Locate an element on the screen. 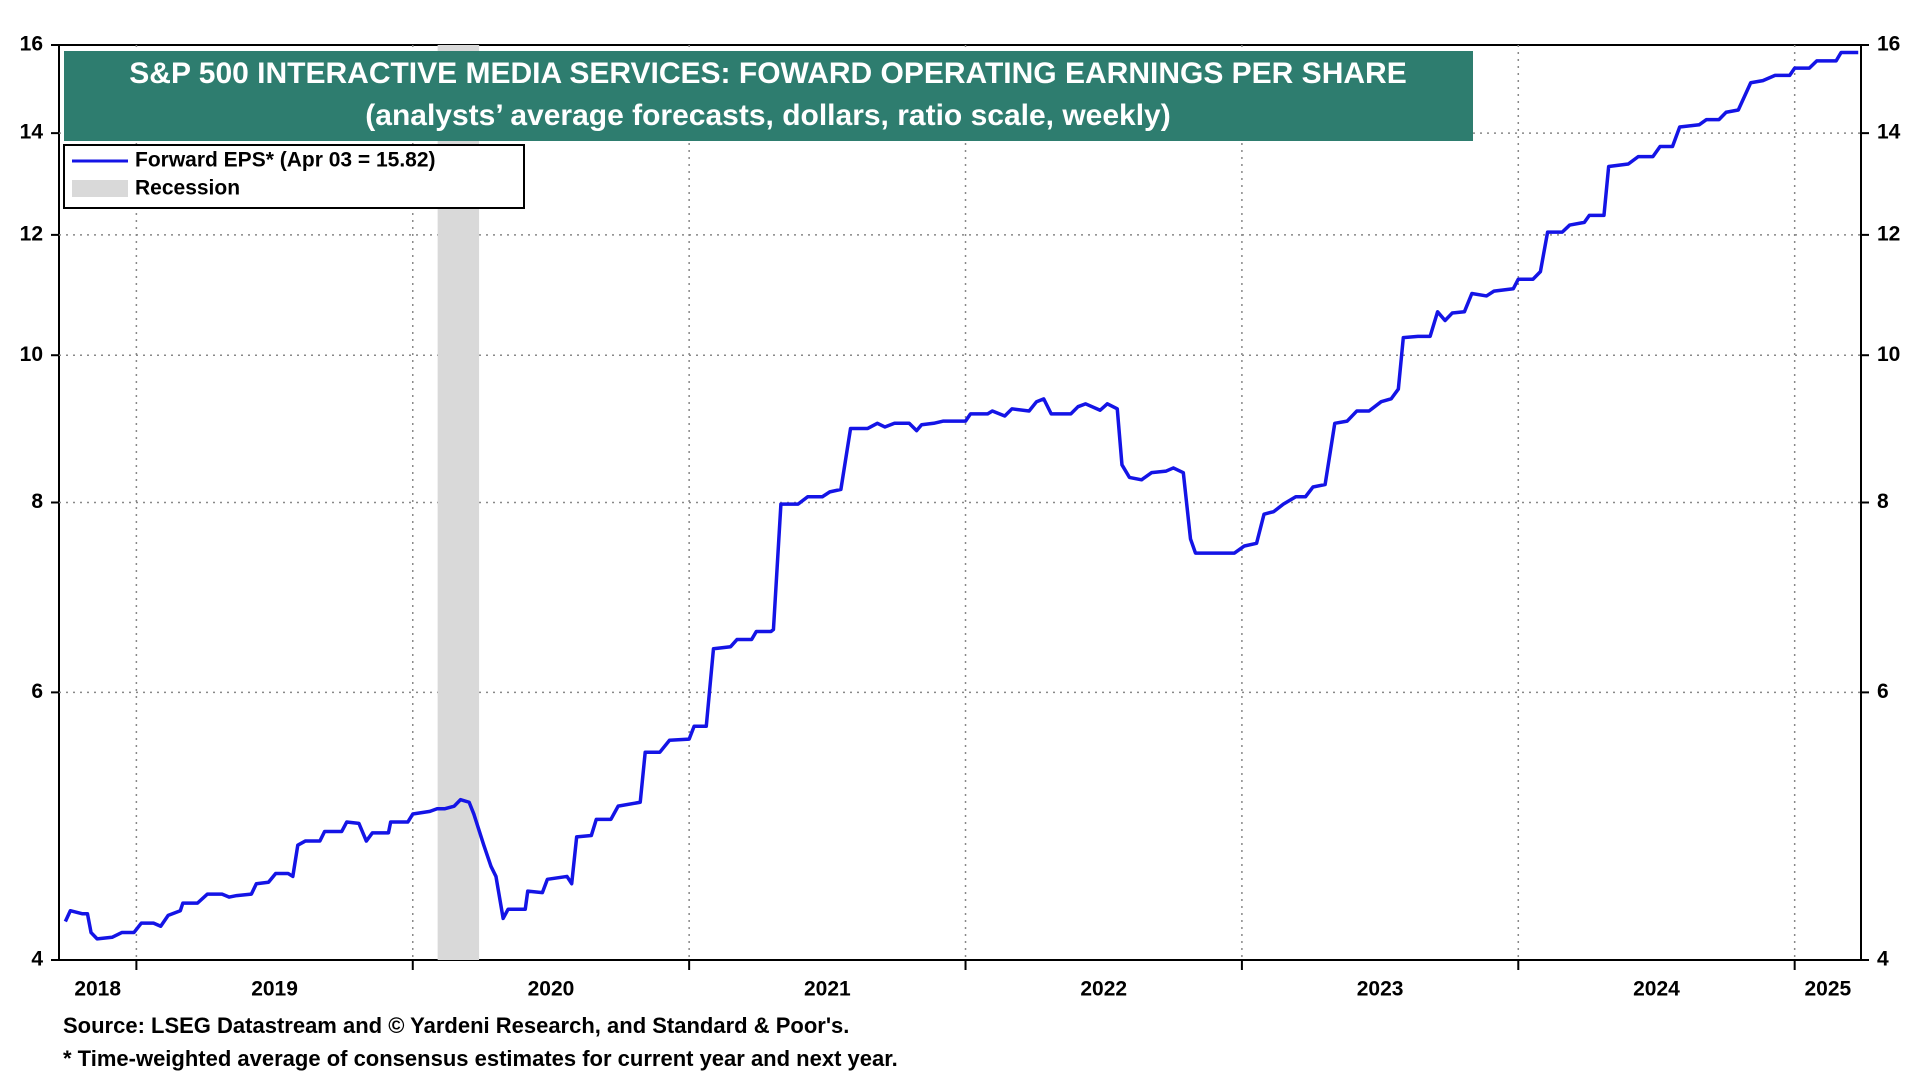 This screenshot has width=1920, height=1080. x-tick-label: 2019 is located at coordinates (274, 989).